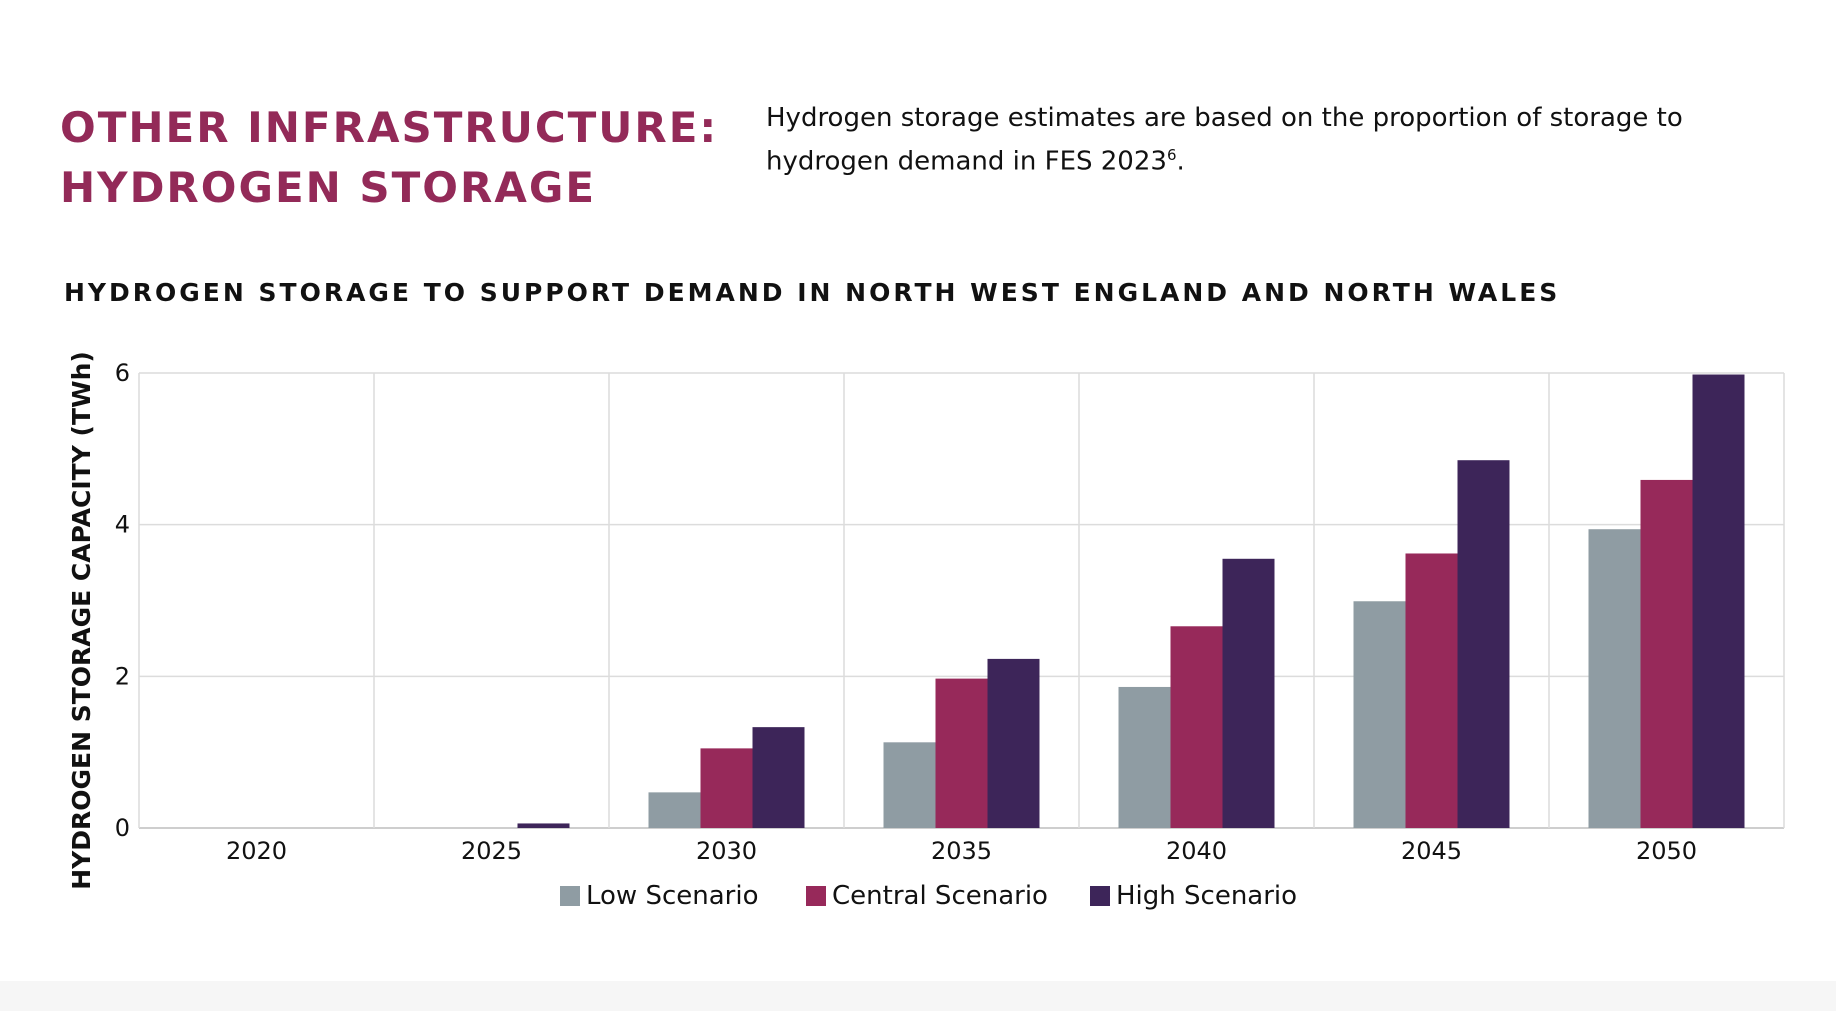 The height and width of the screenshot is (1011, 1836). What do you see at coordinates (1431, 690) in the screenshot?
I see `bar-2045-central-scenario` at bounding box center [1431, 690].